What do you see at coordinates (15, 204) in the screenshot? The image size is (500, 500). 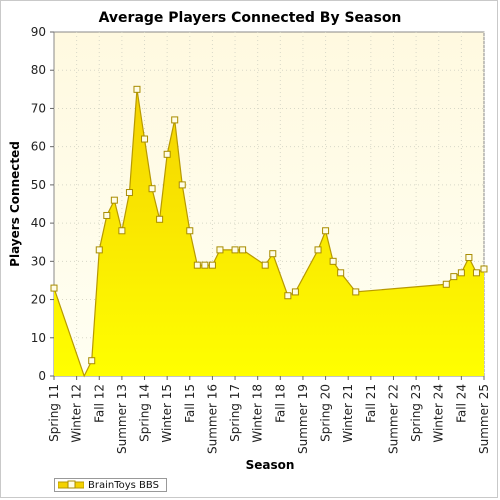 I see `y-axis-title: Players Connected` at bounding box center [15, 204].